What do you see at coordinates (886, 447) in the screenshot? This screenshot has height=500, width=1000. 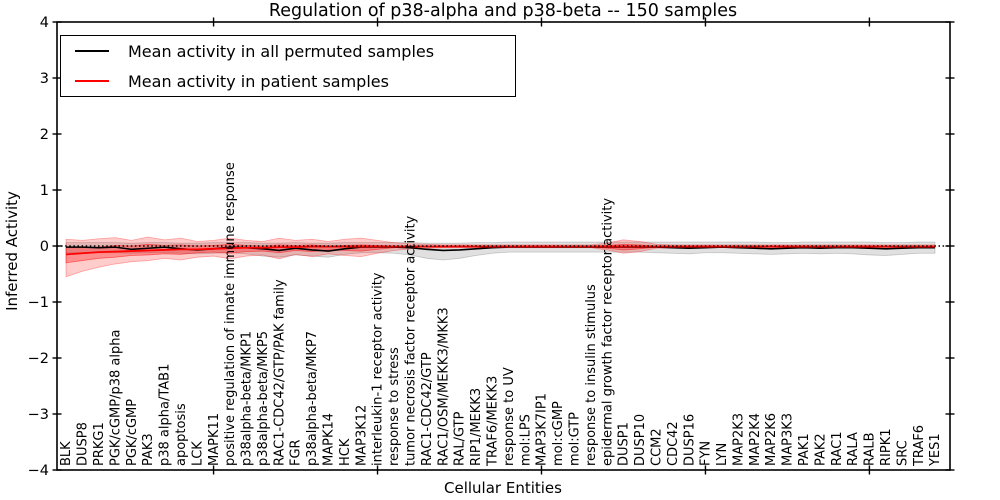 I see `x-tick-label: RIPK1` at bounding box center [886, 447].